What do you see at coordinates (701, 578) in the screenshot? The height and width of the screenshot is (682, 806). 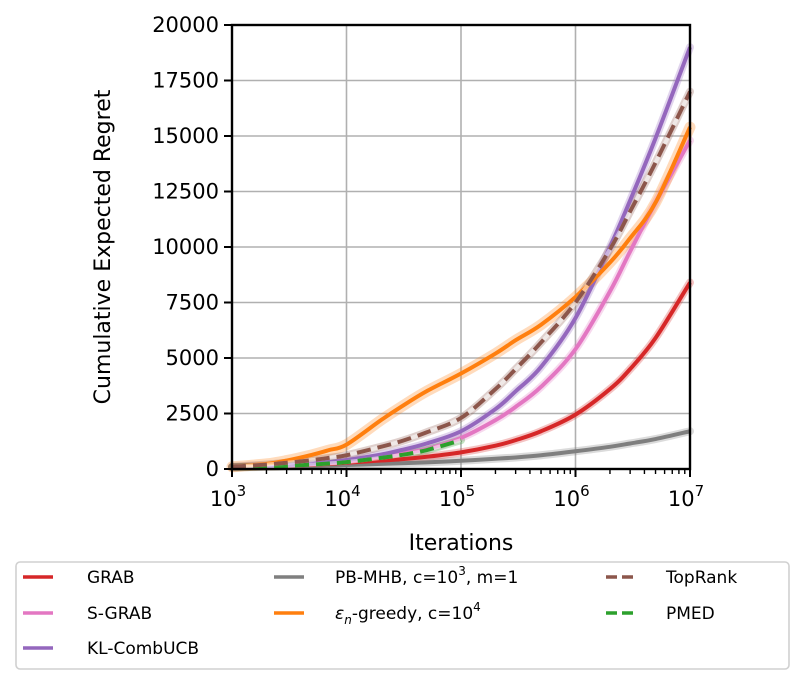 I see `legend-label: TopRank` at bounding box center [701, 578].